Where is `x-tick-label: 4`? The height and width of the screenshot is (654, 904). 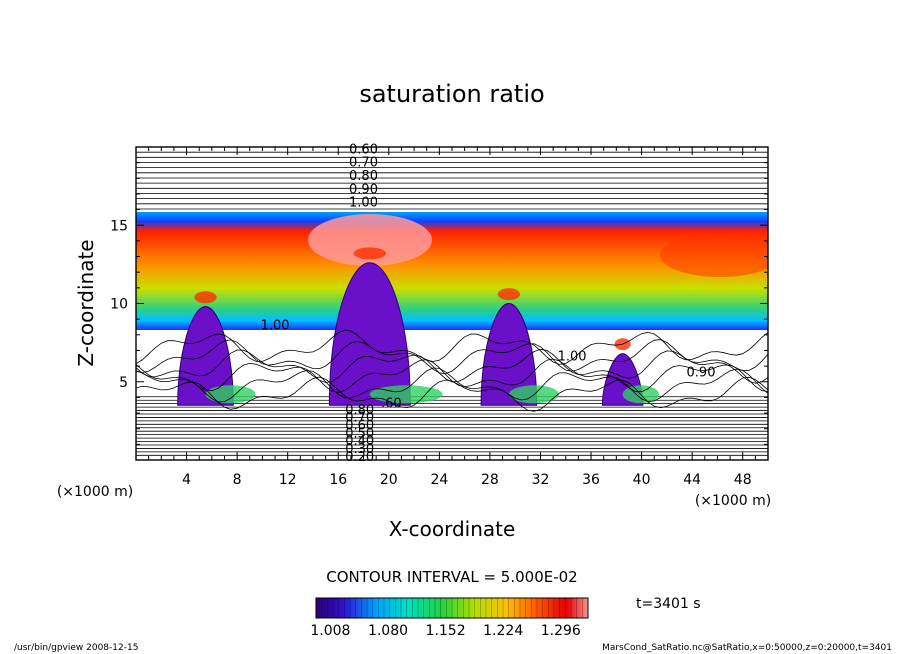
x-tick-label: 4 is located at coordinates (186, 480).